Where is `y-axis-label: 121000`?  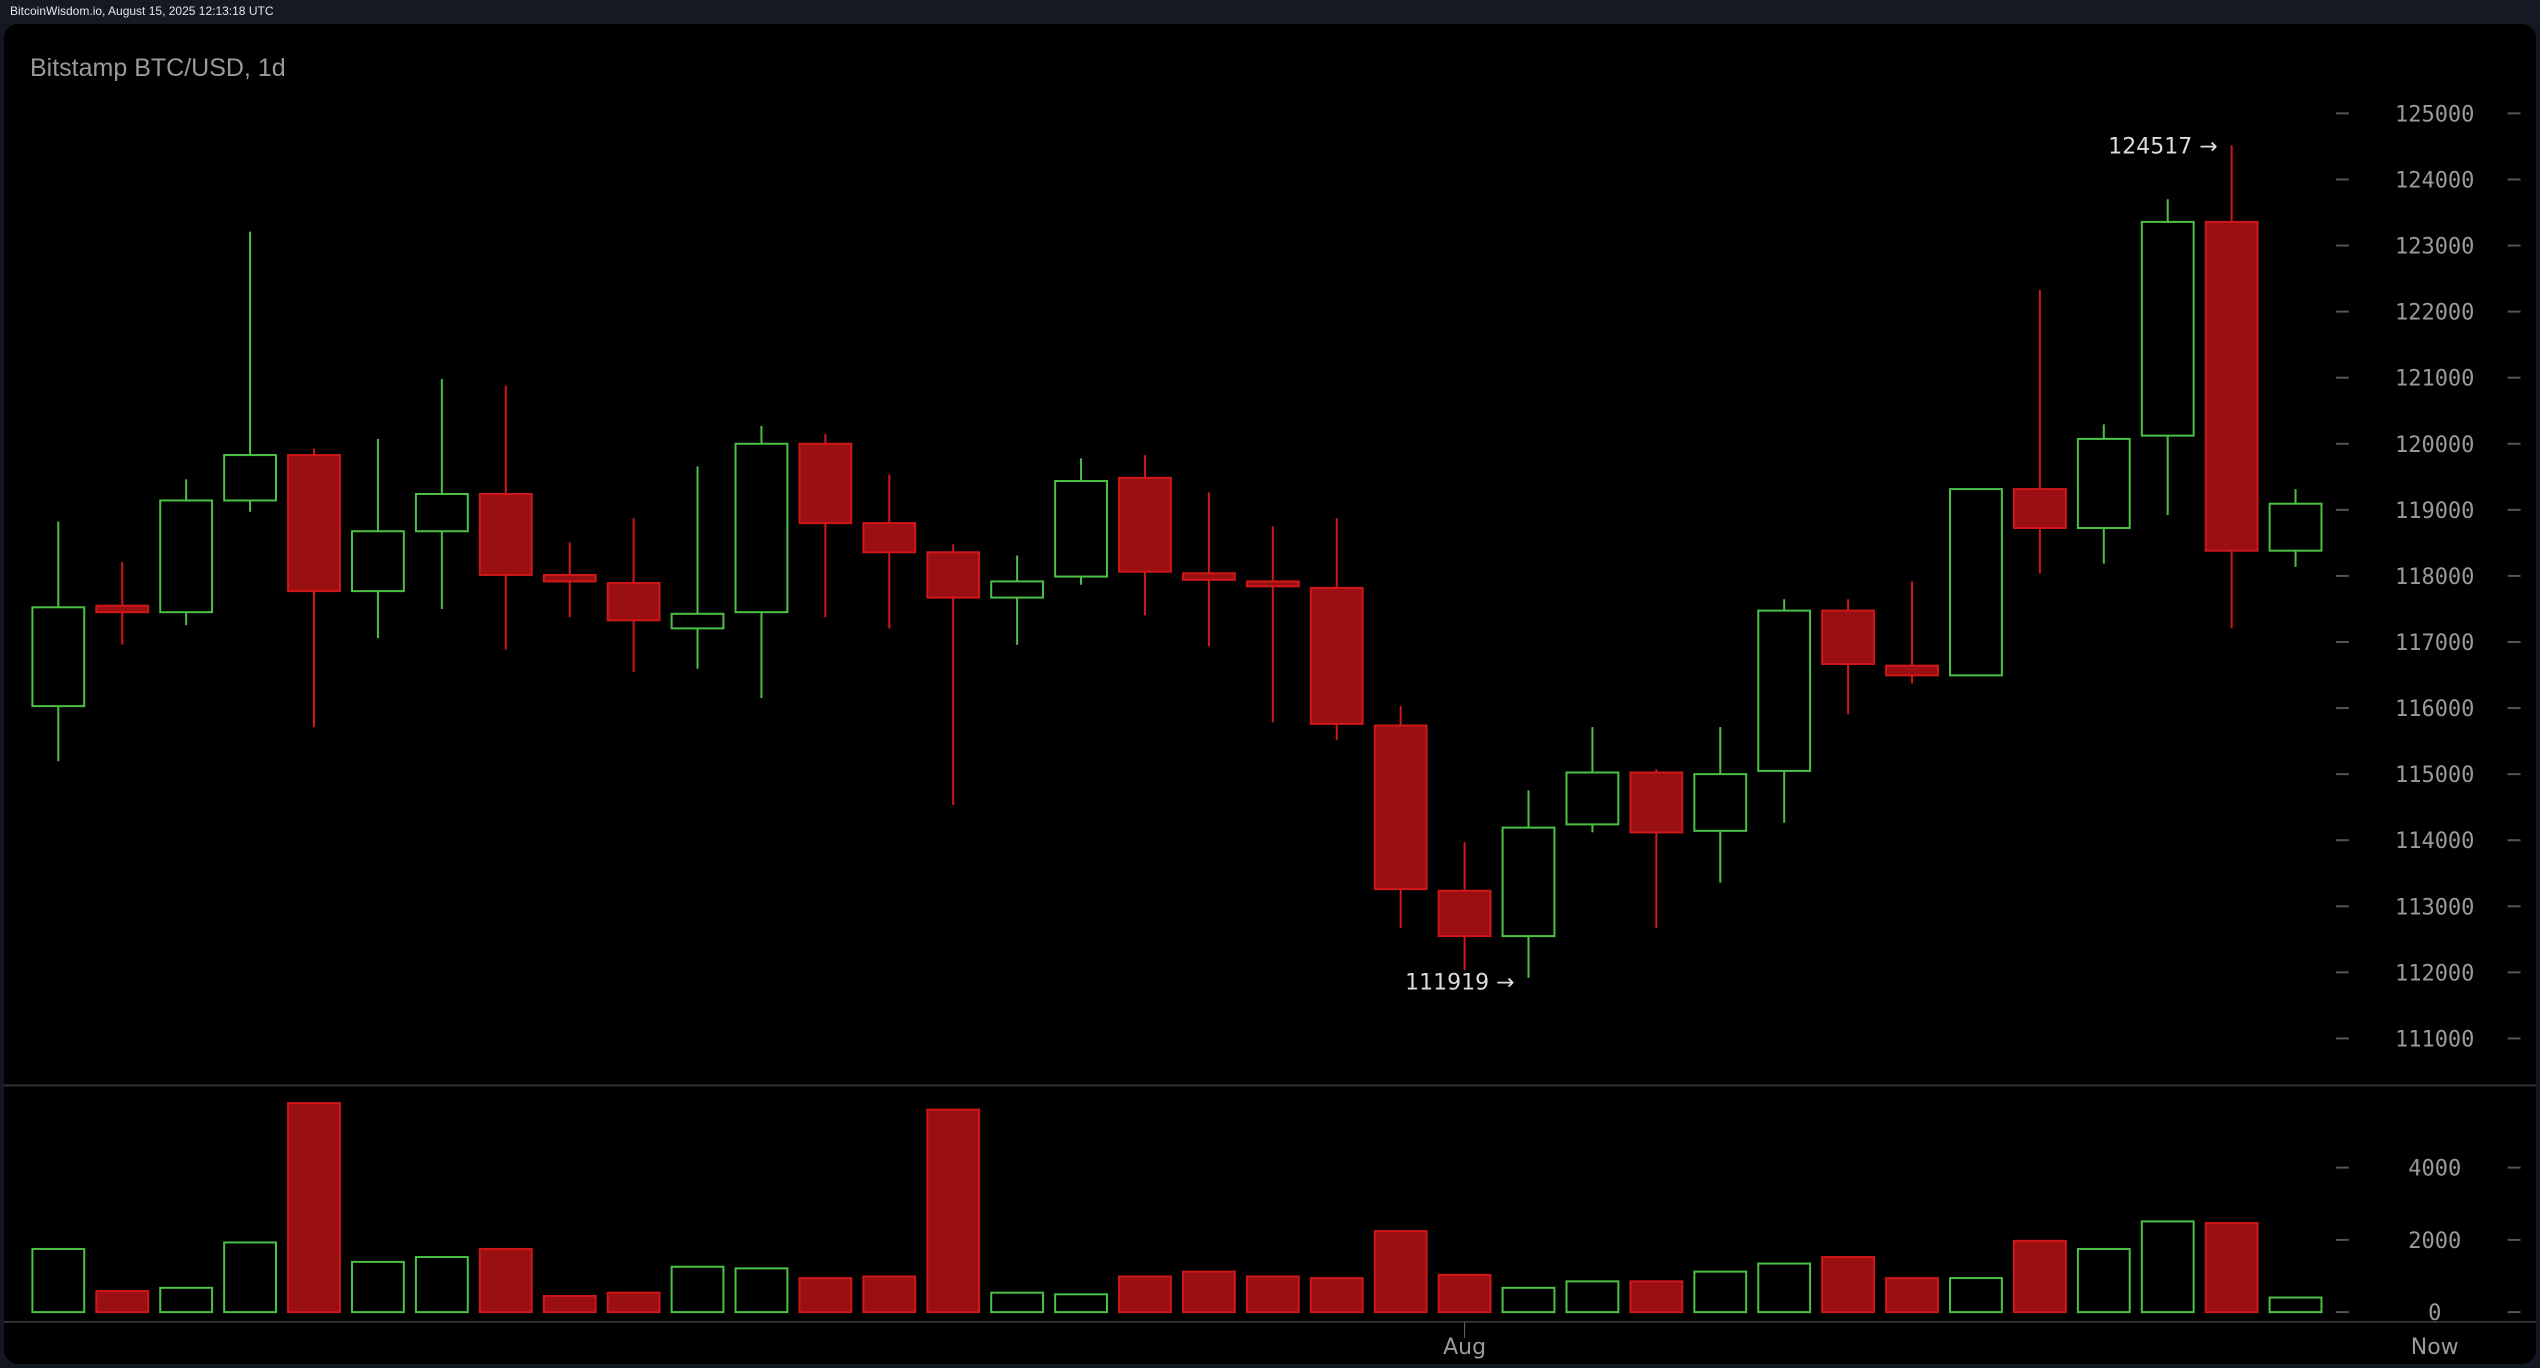 y-axis-label: 121000 is located at coordinates (2434, 379).